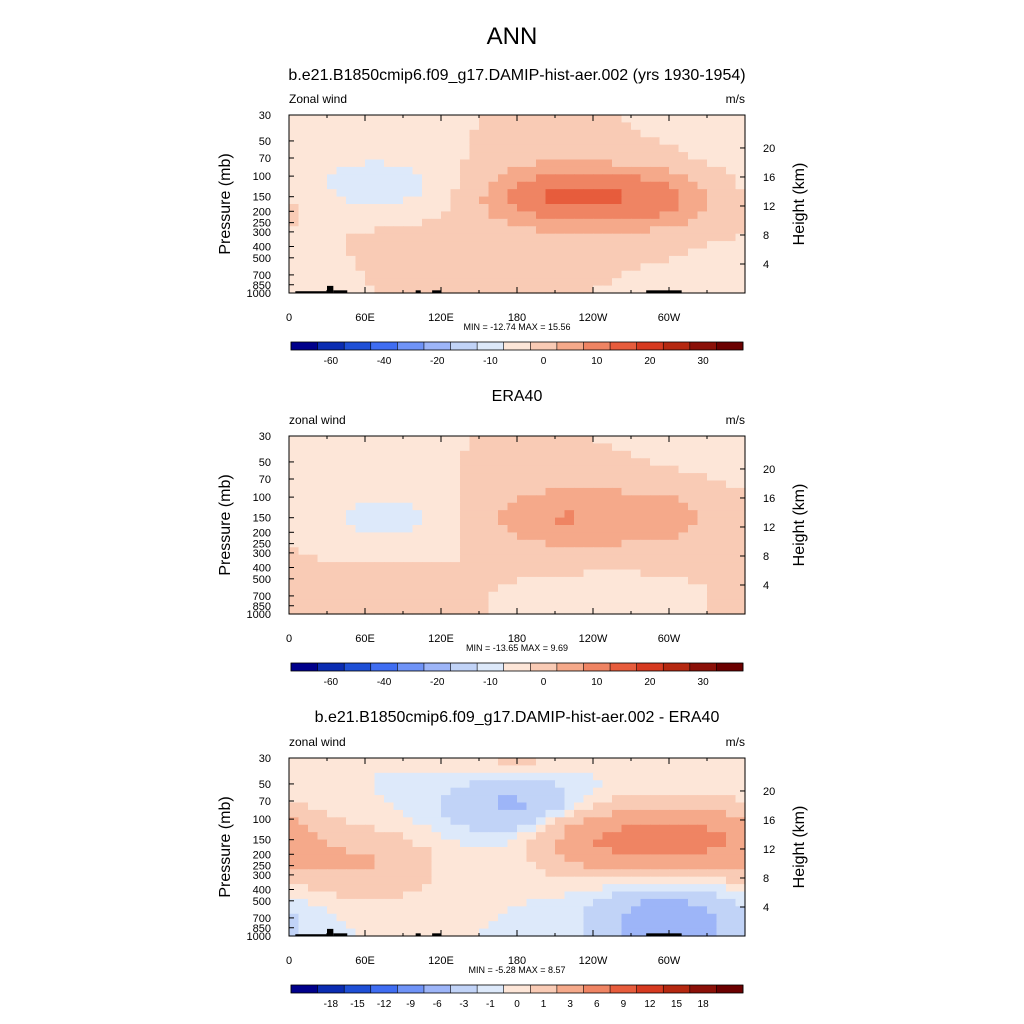 The height and width of the screenshot is (1024, 1024). I want to click on colorbar-label: 9, so click(624, 1004).